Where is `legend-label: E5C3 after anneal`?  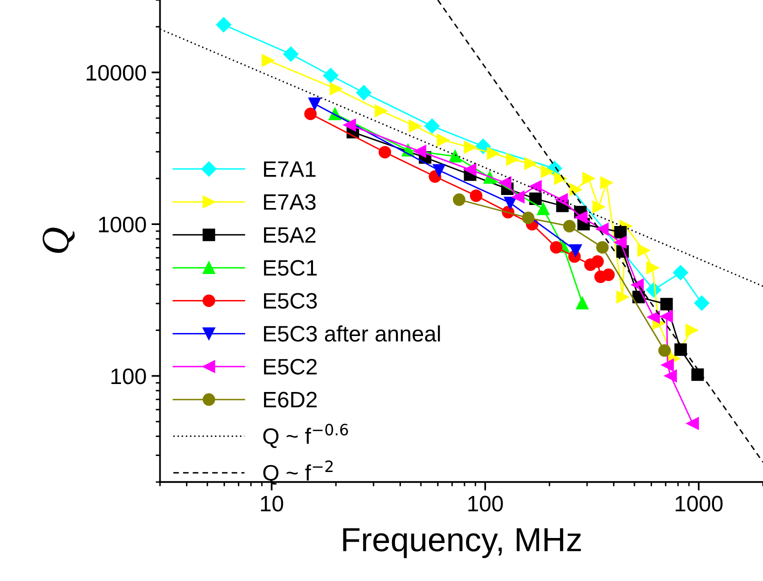
legend-label: E5C3 after anneal is located at coordinates (352, 333).